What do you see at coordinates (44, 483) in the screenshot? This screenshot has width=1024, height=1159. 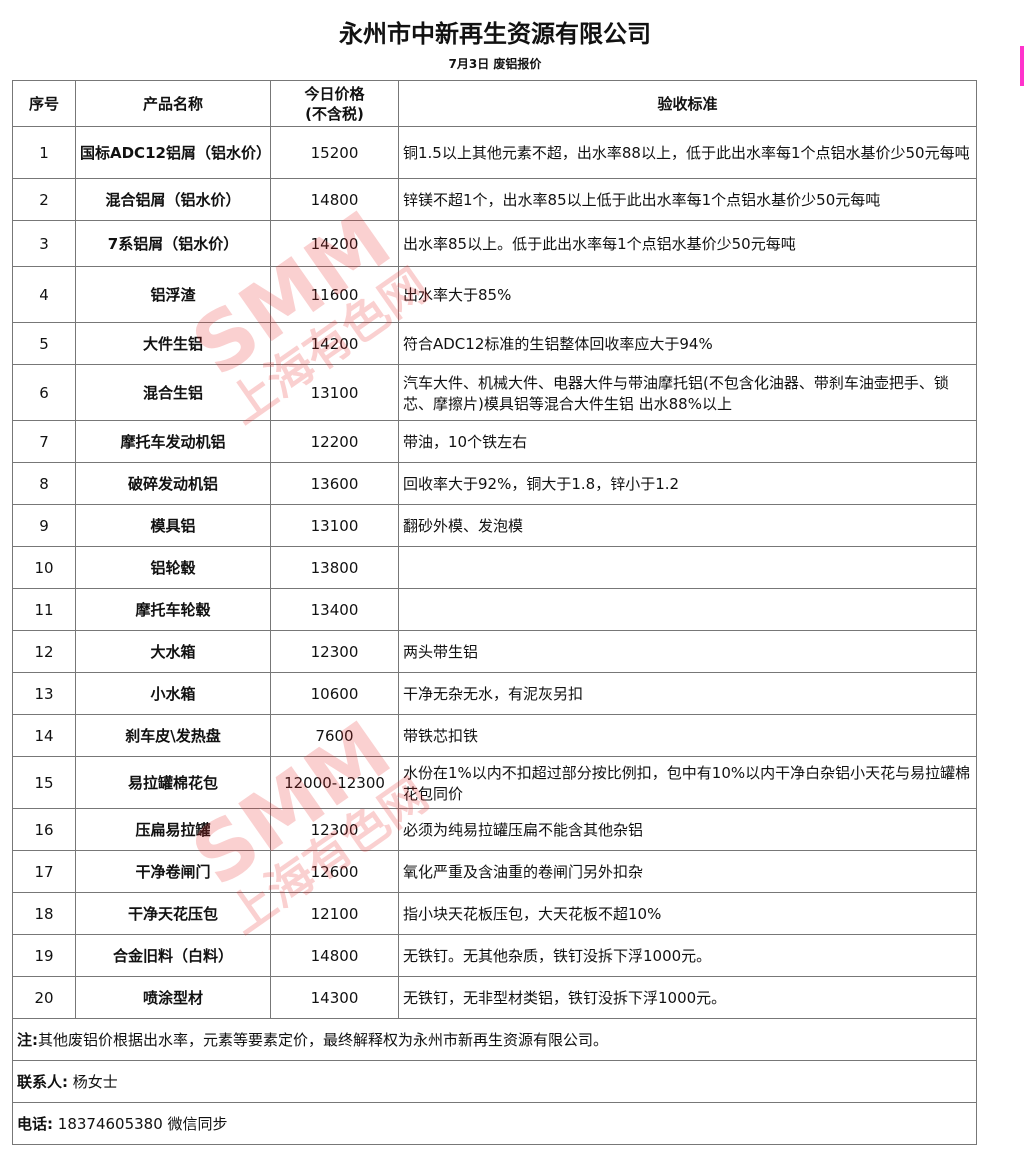 I see `row-no: 8` at bounding box center [44, 483].